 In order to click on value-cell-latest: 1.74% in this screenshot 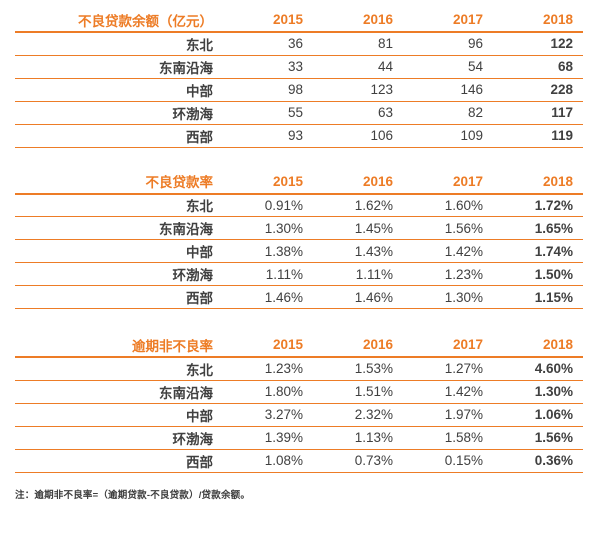, I will do `click(528, 251)`.